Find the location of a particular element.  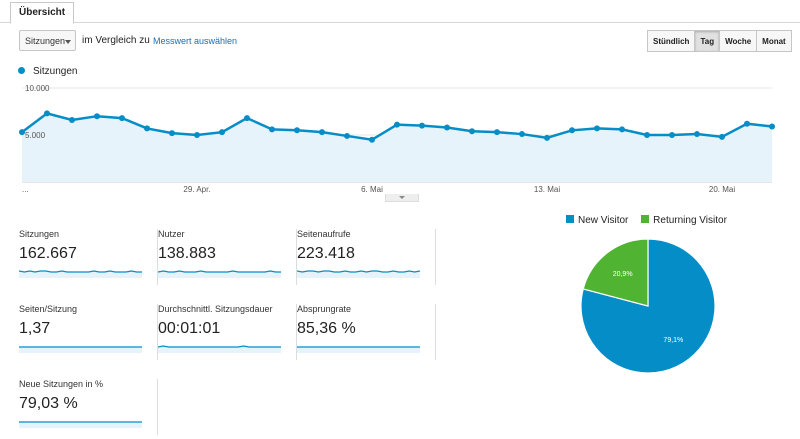

hourly-button: Stündlich is located at coordinates (671, 41).